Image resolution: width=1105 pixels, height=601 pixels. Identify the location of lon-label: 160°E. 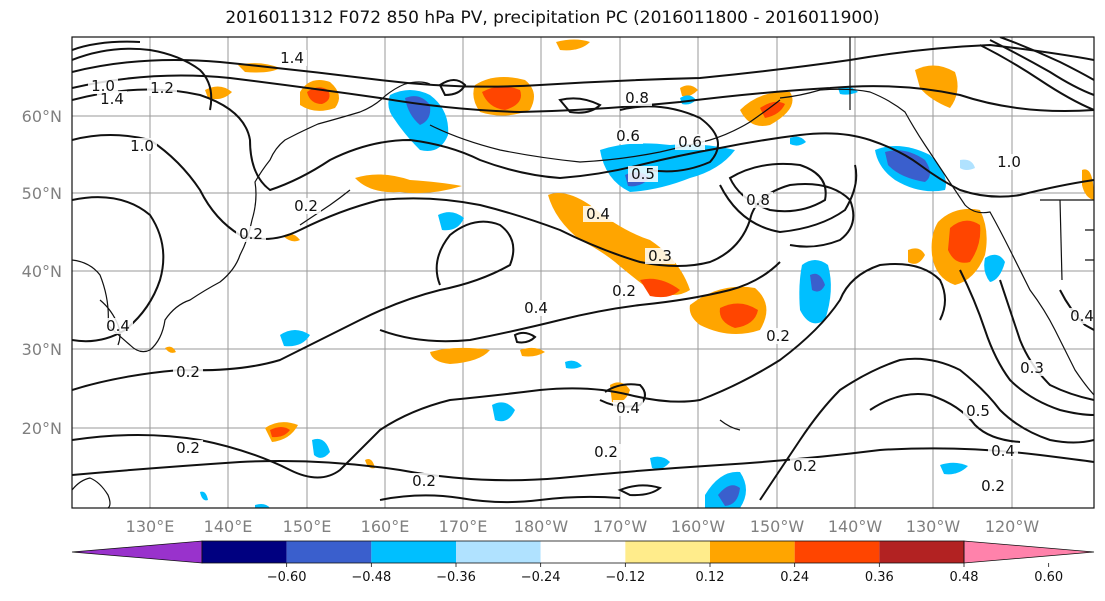
(385, 526).